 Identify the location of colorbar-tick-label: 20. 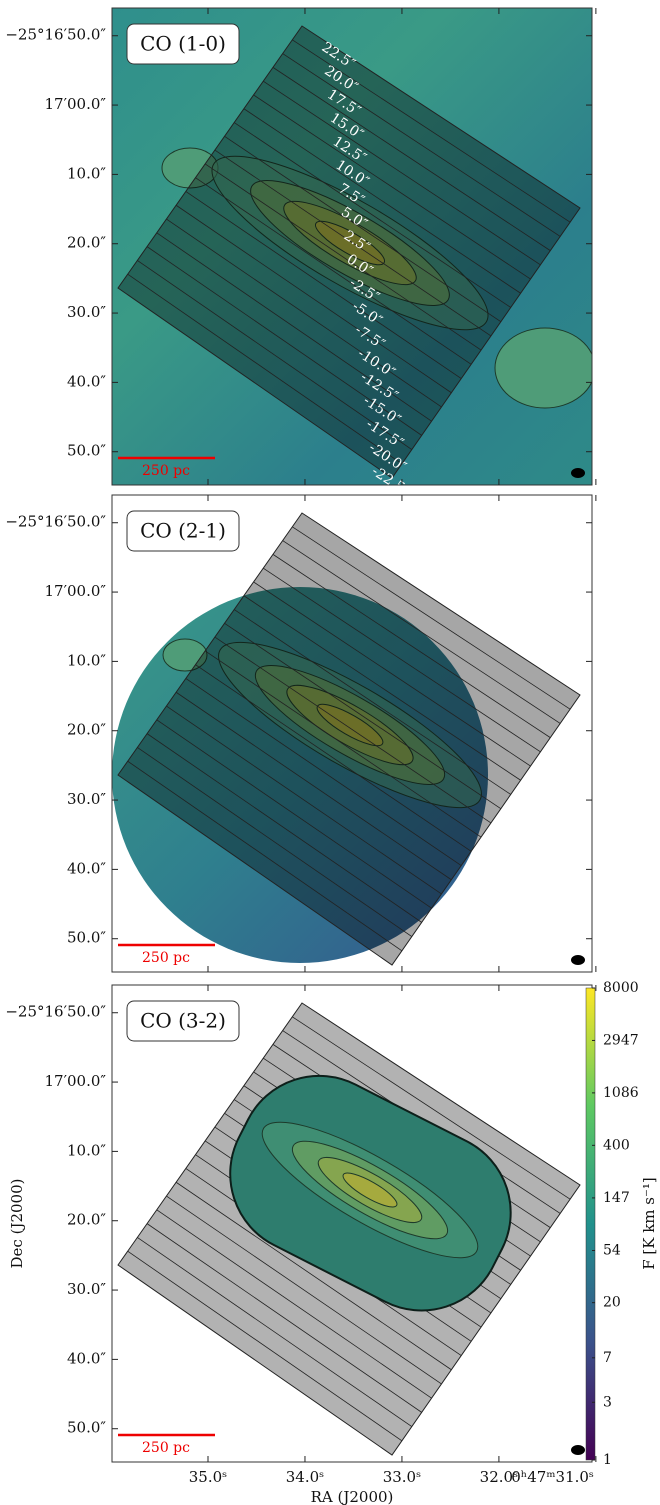
(612, 1303).